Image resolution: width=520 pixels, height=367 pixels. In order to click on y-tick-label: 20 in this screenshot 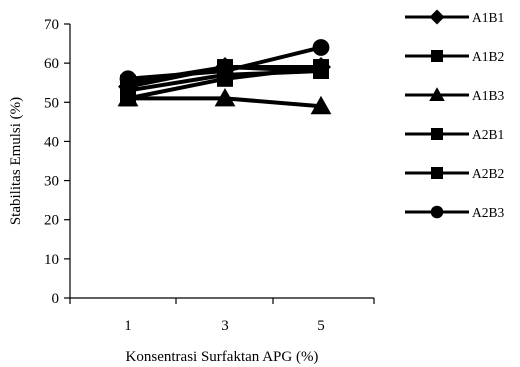, I will do `click(51, 221)`.